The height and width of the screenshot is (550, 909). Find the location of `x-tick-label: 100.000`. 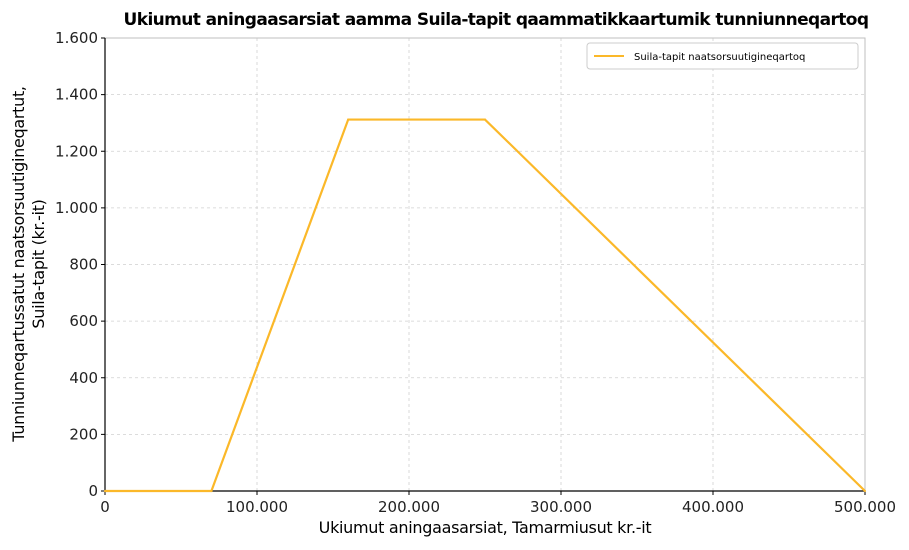

x-tick-label: 100.000 is located at coordinates (257, 507).